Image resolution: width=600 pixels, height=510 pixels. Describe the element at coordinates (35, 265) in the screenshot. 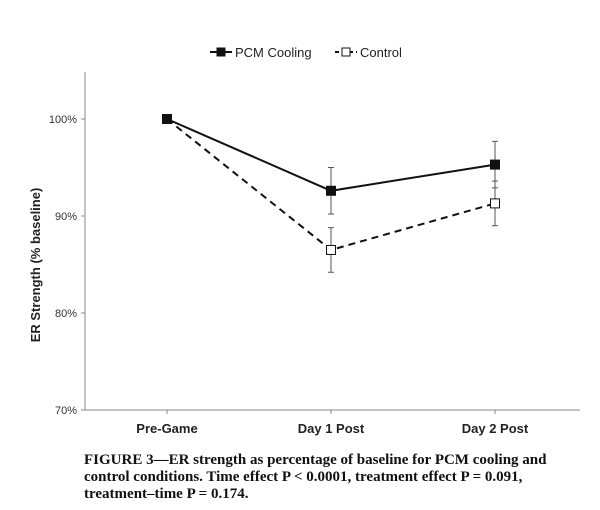

I see `y-axis-label: ER Strength (% baseline)` at that location.